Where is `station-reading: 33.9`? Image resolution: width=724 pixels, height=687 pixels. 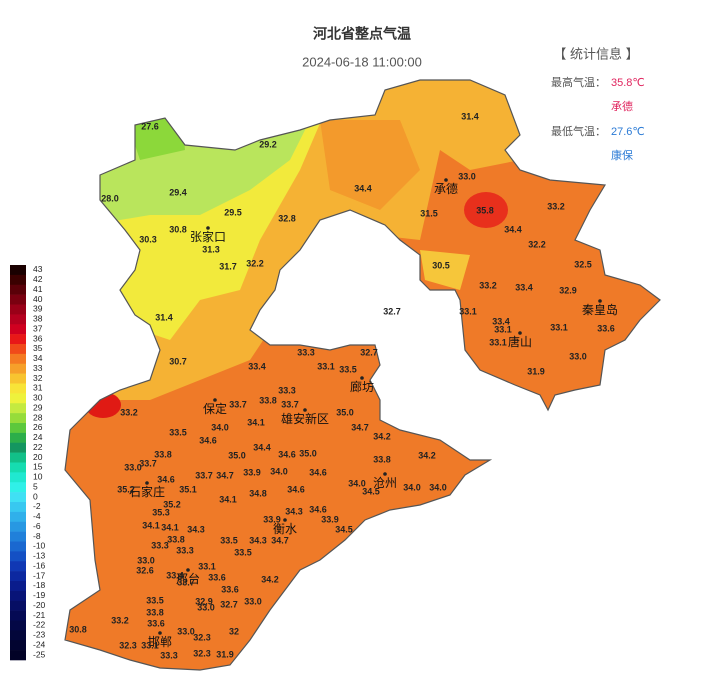 station-reading: 33.9 is located at coordinates (272, 519).